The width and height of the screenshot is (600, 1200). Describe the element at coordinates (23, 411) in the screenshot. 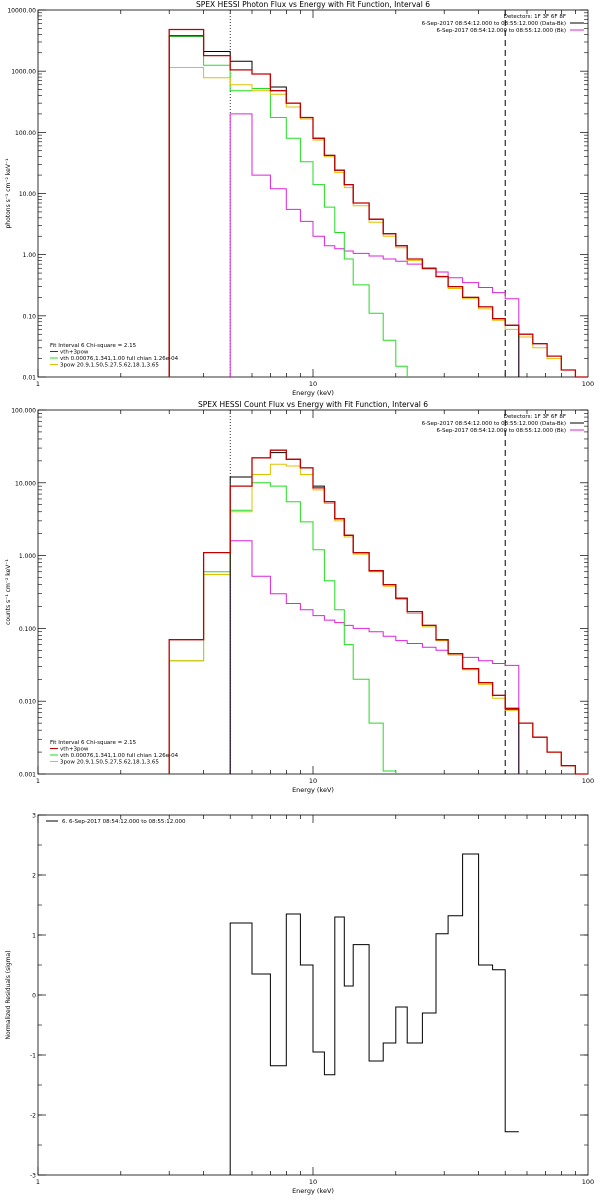

I see `y-tick-label: 100.000` at that location.